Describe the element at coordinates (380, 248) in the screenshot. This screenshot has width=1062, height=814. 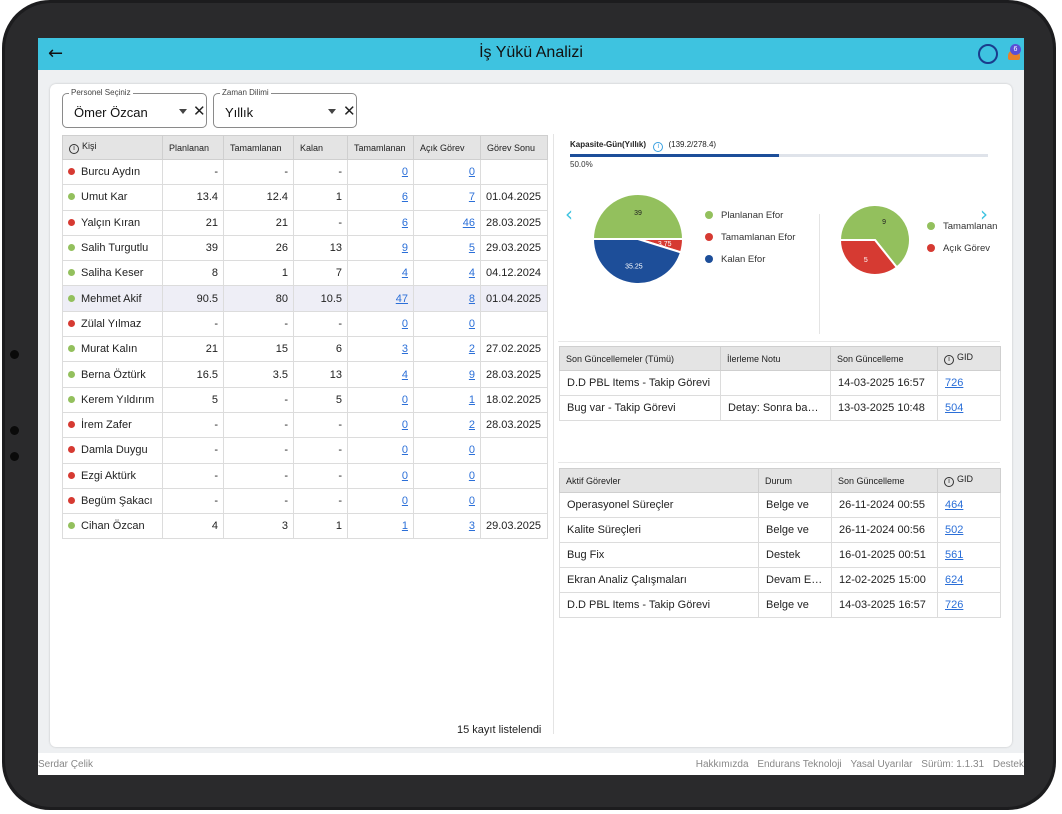
I see `done-tasks-link: 9` at that location.